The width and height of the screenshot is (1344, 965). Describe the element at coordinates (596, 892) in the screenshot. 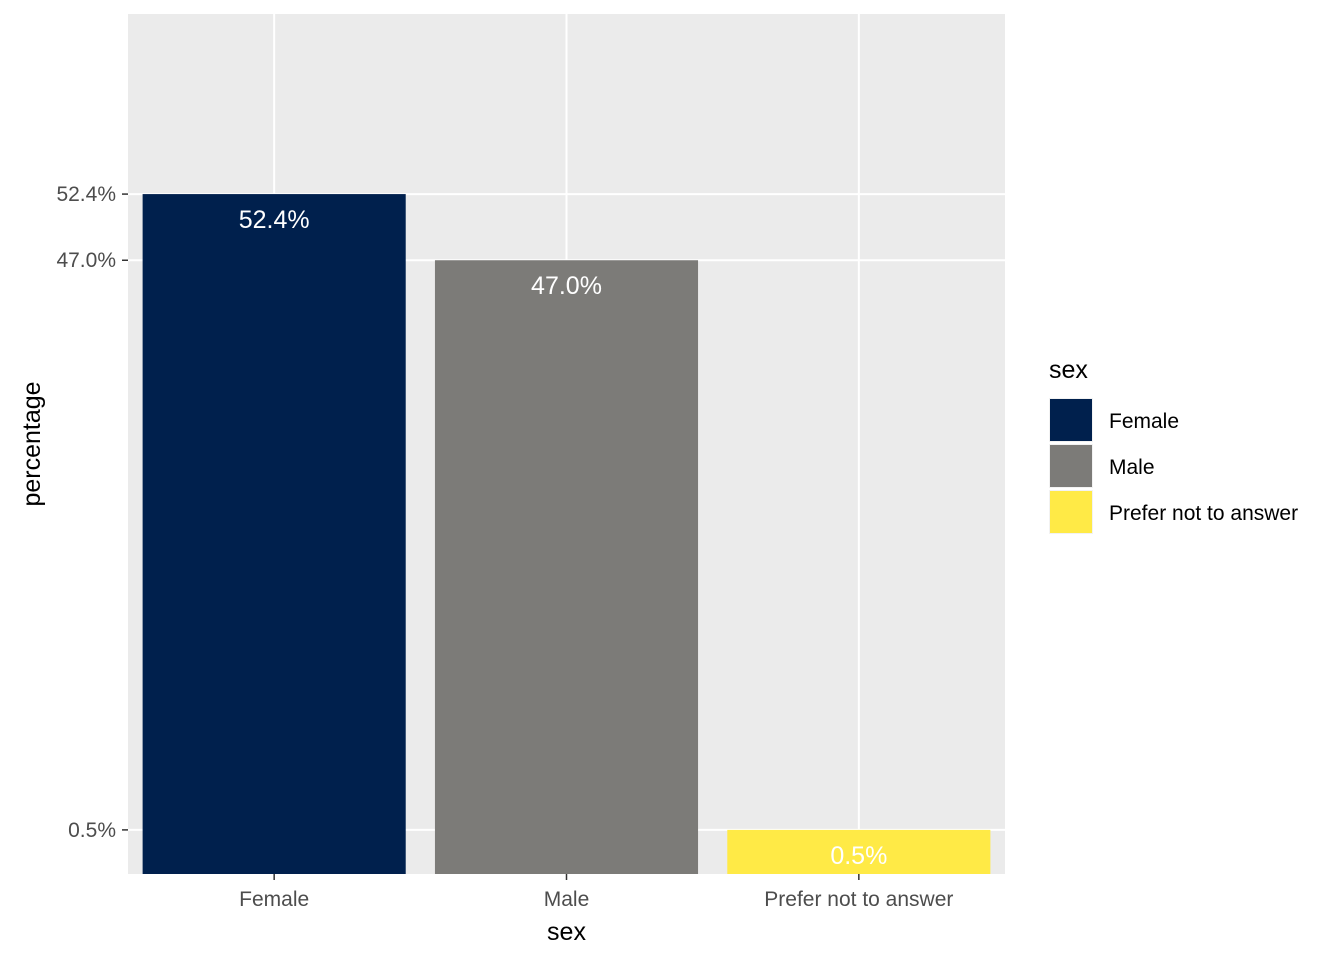

I see `x-axis: Female Male Prefer not to answer` at that location.